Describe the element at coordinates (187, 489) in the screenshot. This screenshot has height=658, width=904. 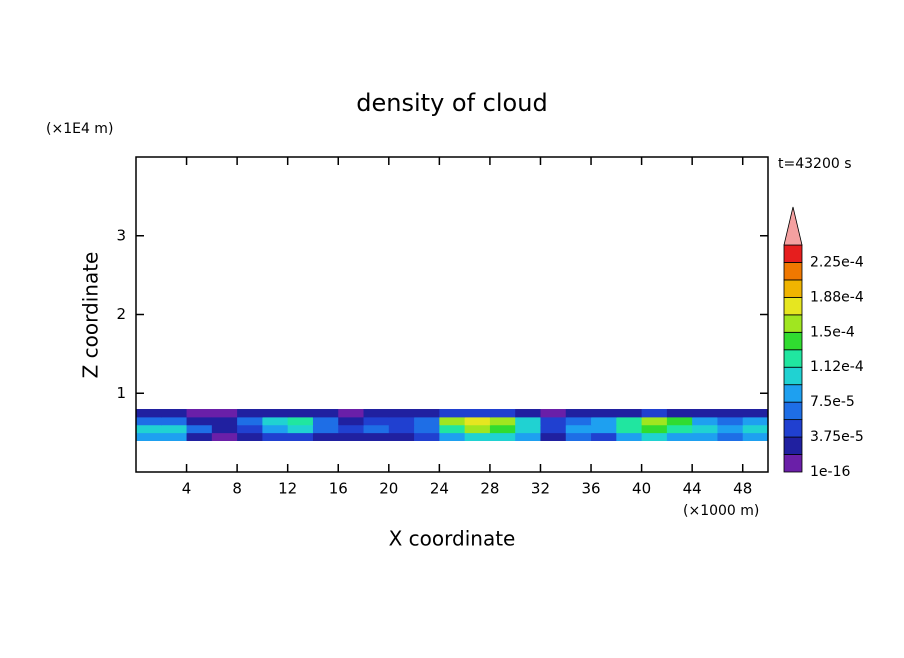
I see `x-tick-label: 4` at that location.